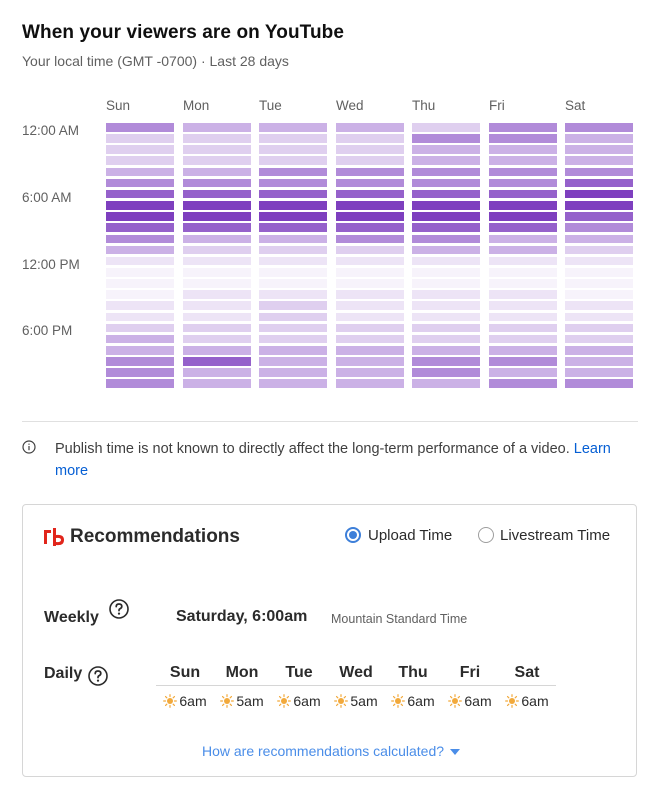 The height and width of the screenshot is (800, 652). What do you see at coordinates (455, 752) in the screenshot?
I see `chevron-down-icon` at bounding box center [455, 752].